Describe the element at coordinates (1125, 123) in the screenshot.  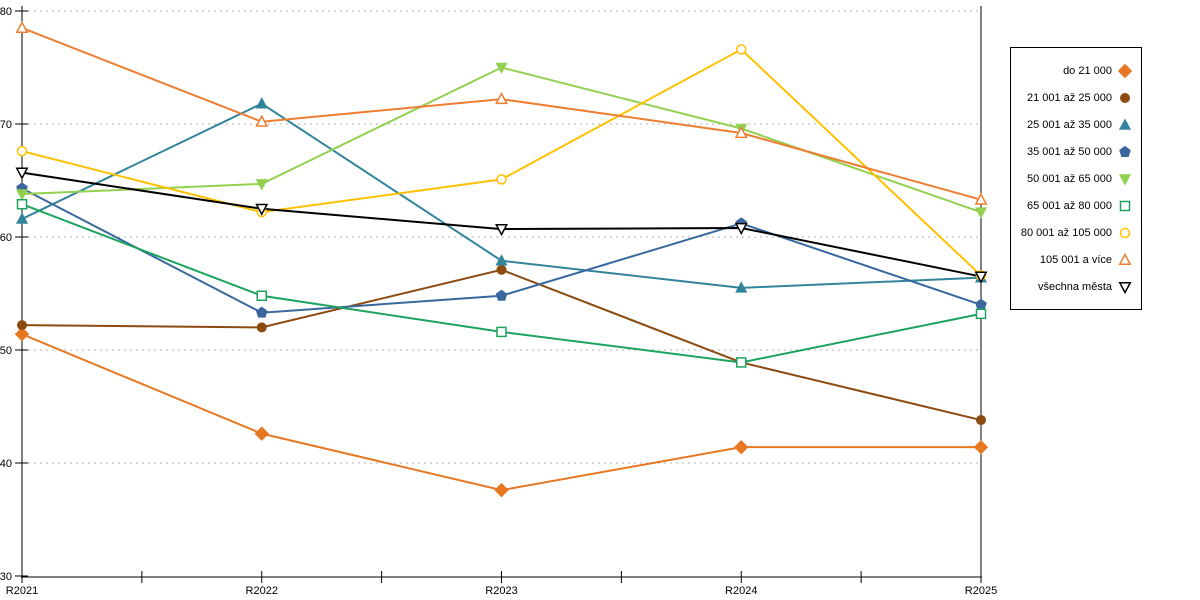
I see `triangle-up-marker-icon` at that location.